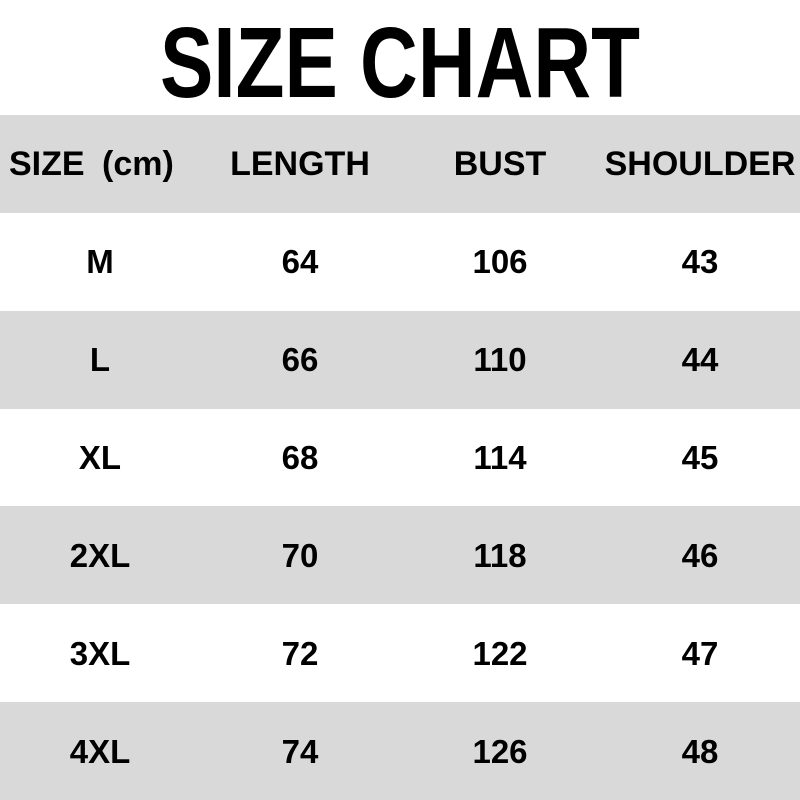 The height and width of the screenshot is (800, 800). I want to click on shoulder-value: 43, so click(700, 262).